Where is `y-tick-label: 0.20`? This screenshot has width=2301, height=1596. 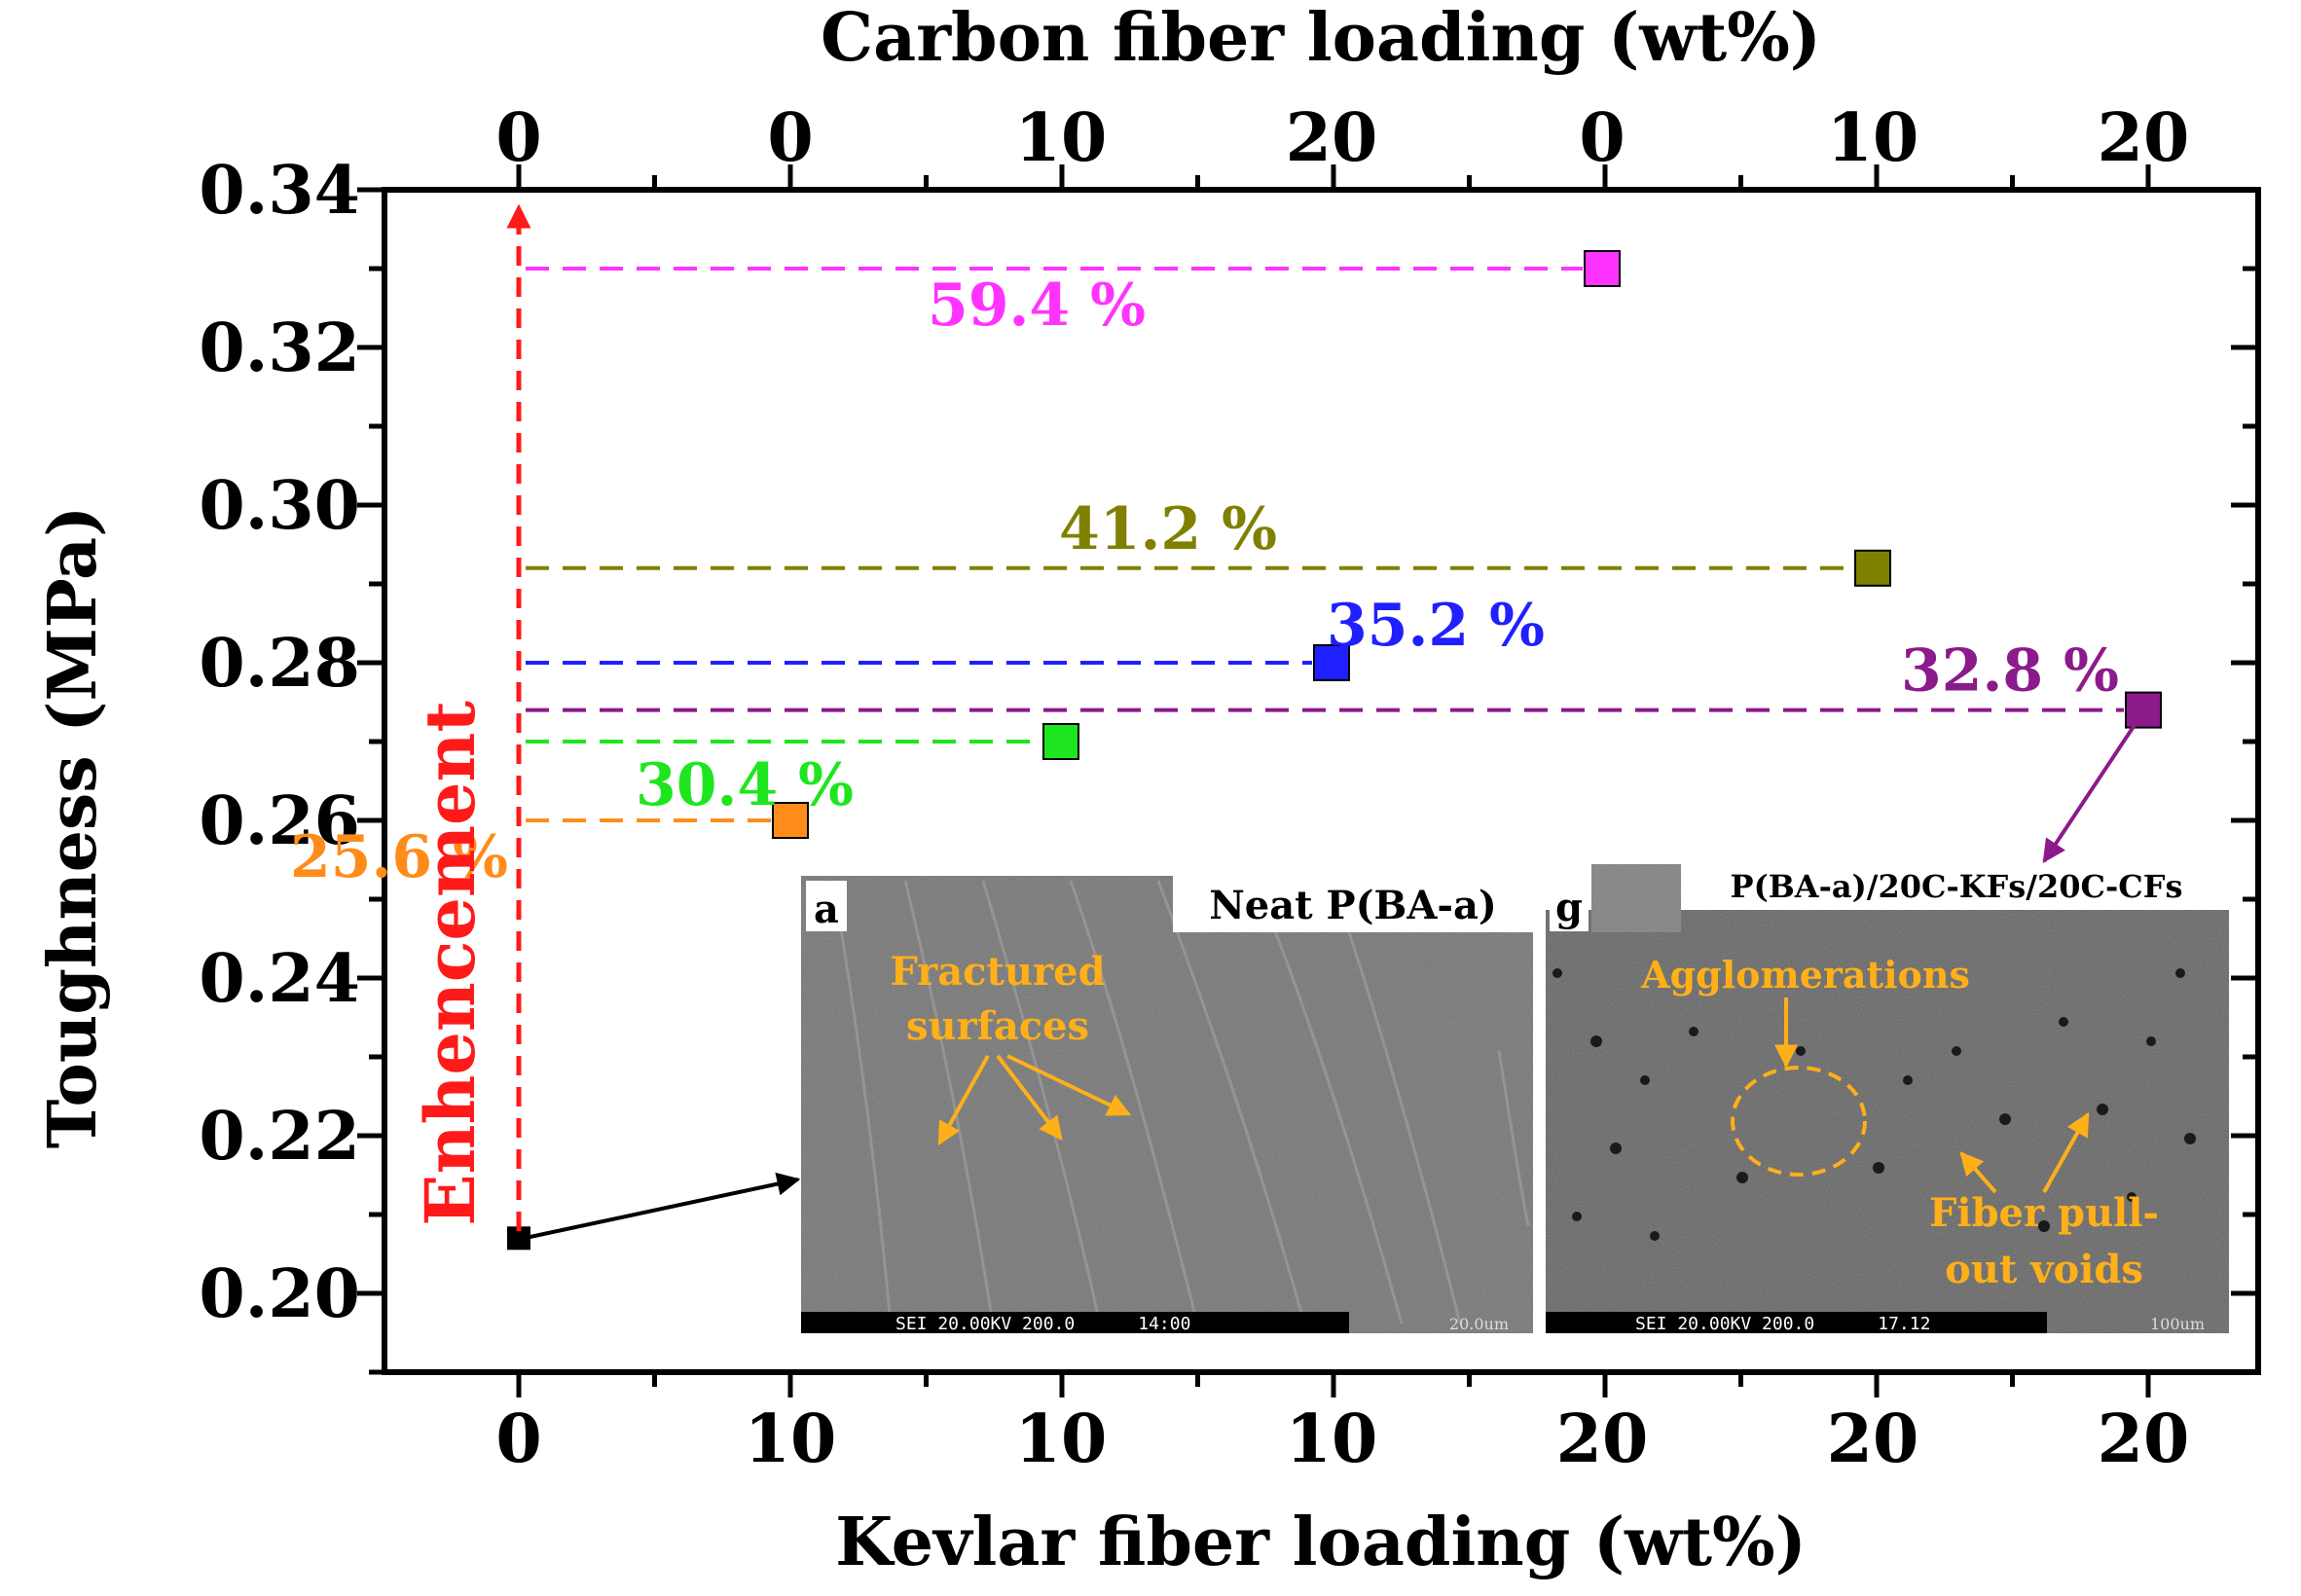
y-tick-label: 0.20 is located at coordinates (279, 1294).